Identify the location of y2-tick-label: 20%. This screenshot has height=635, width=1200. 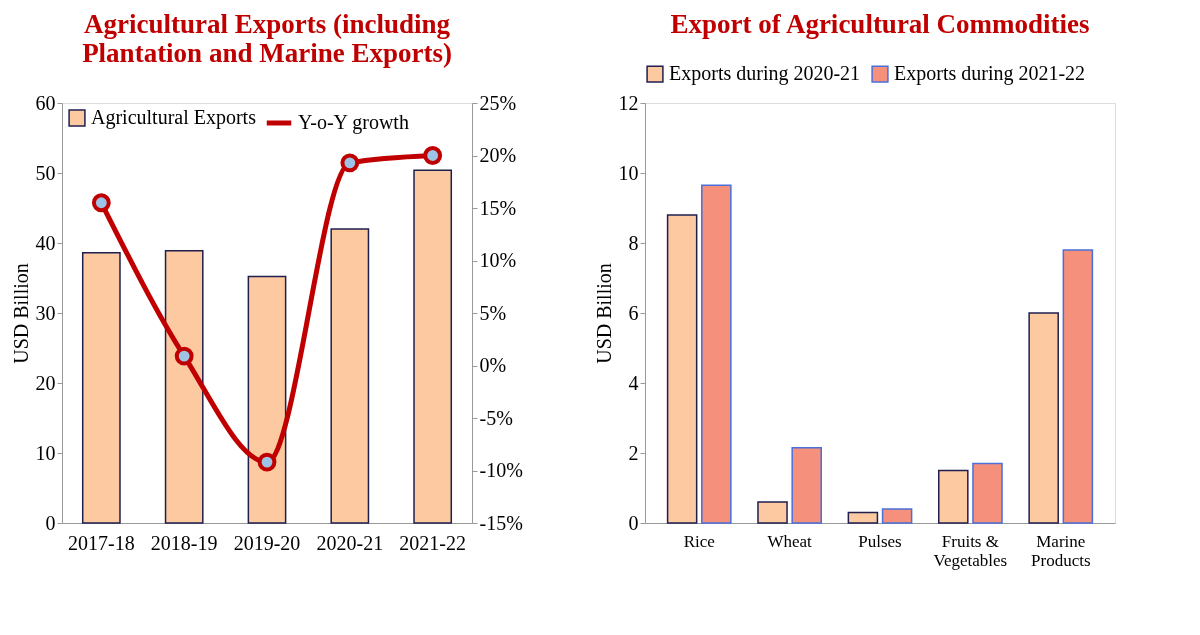
(498, 155).